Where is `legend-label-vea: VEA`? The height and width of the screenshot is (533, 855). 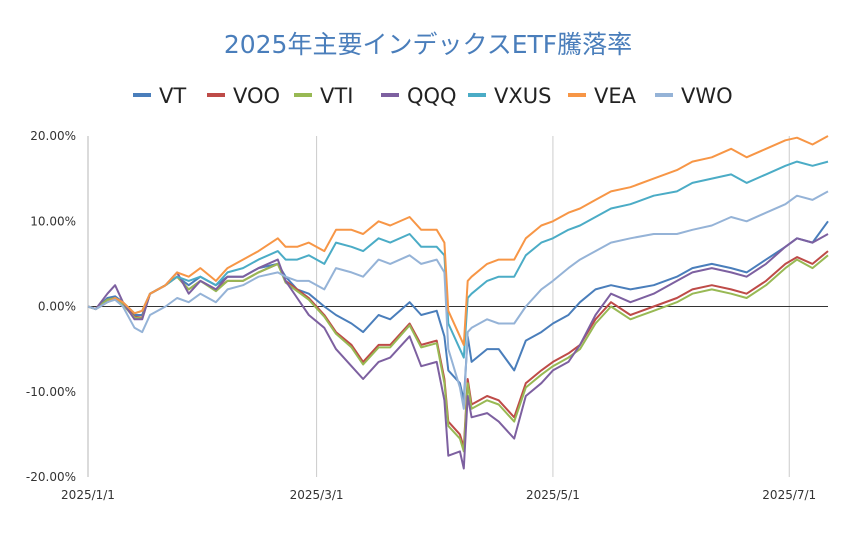
legend-label-vea: VEA is located at coordinates (615, 96).